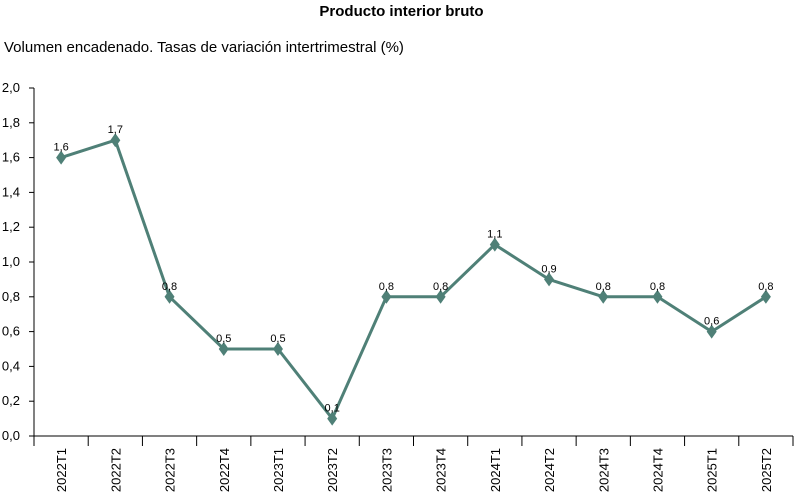  I want to click on x-tick-label: 2023T3, so click(386, 470).